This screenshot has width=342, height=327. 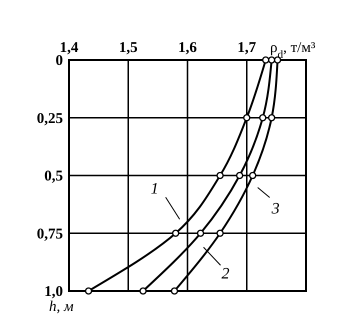 What do you see at coordinates (69, 48) in the screenshot?
I see `x-tick-label: 1,4` at bounding box center [69, 48].